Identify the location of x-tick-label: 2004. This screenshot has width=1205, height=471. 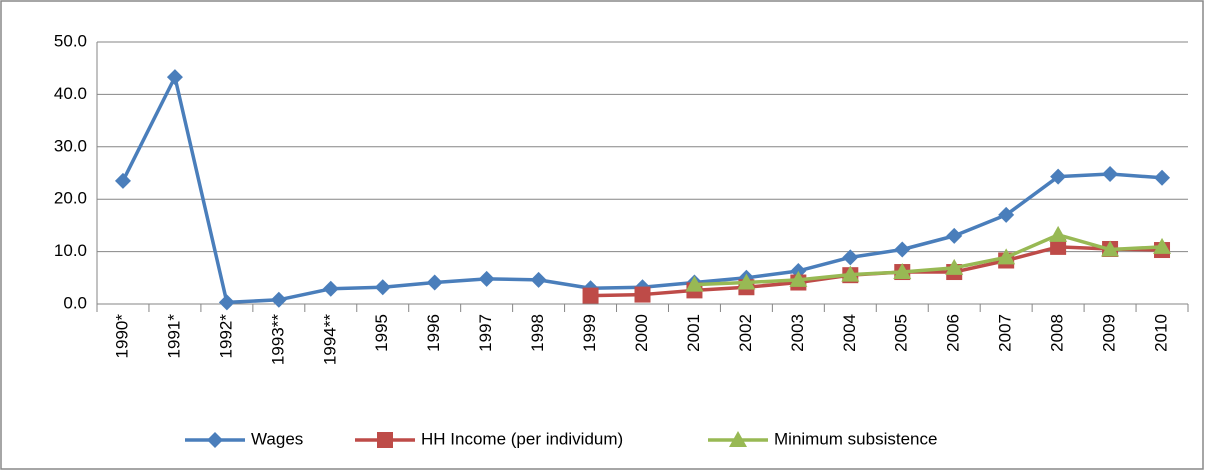
(849, 333).